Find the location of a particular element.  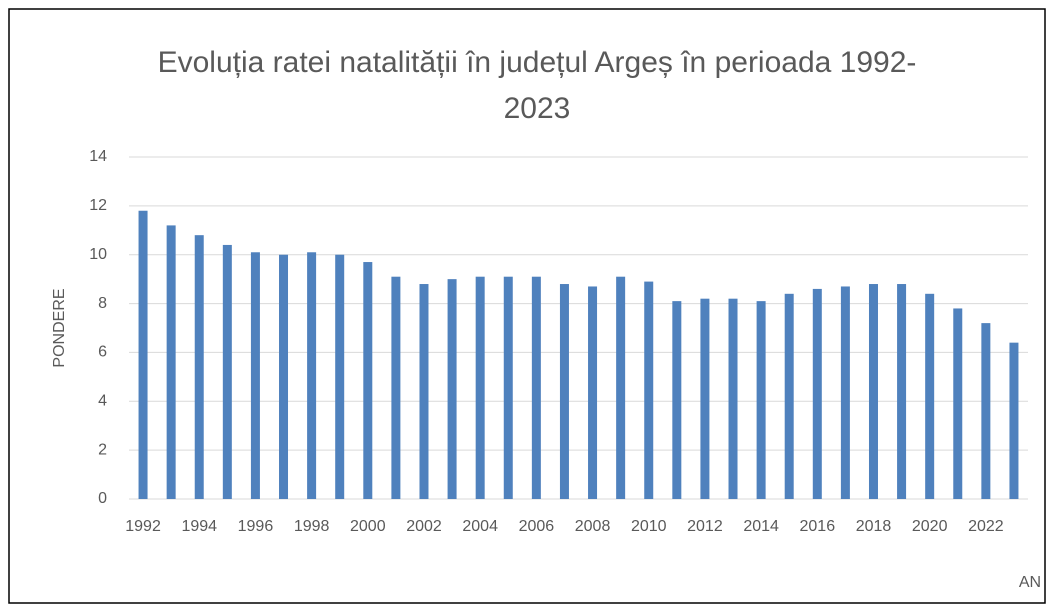

y-tick-label: 14 is located at coordinates (98, 156).